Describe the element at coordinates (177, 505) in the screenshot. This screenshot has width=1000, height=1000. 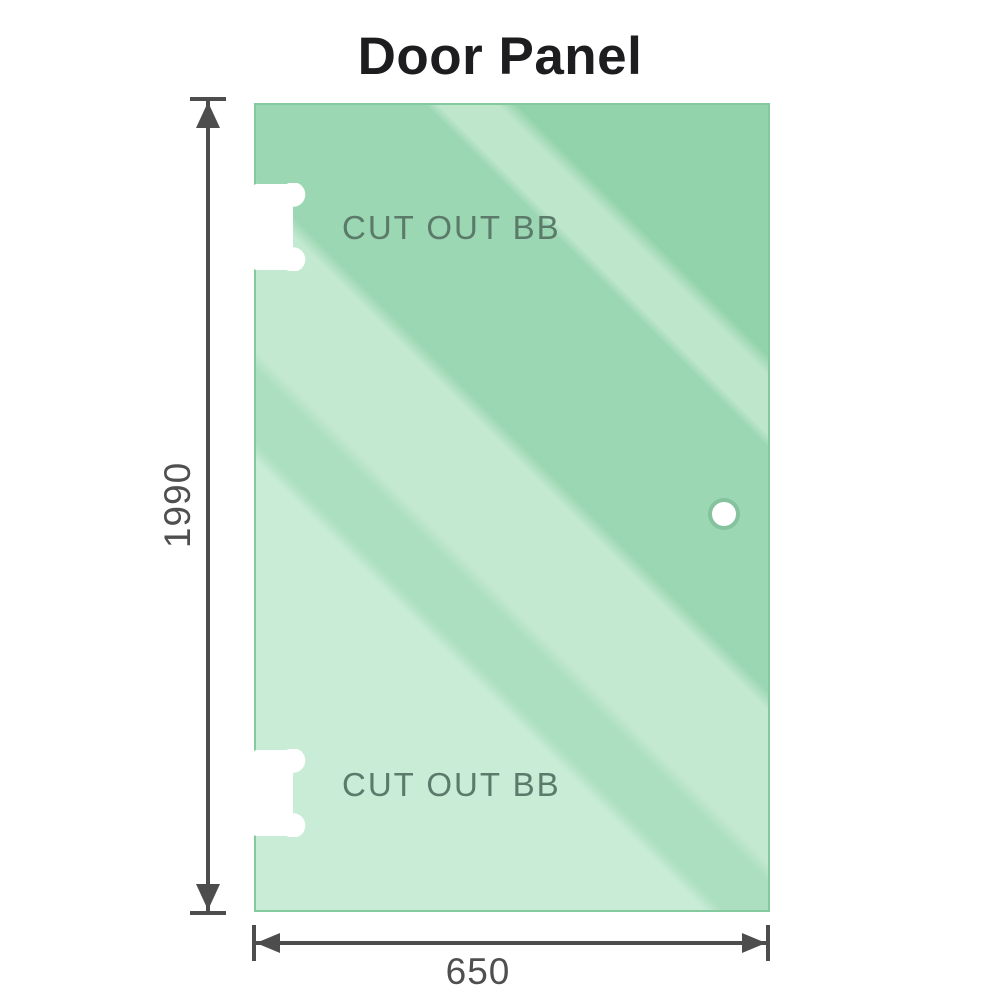
I see `height-dimension-value: 1990` at that location.